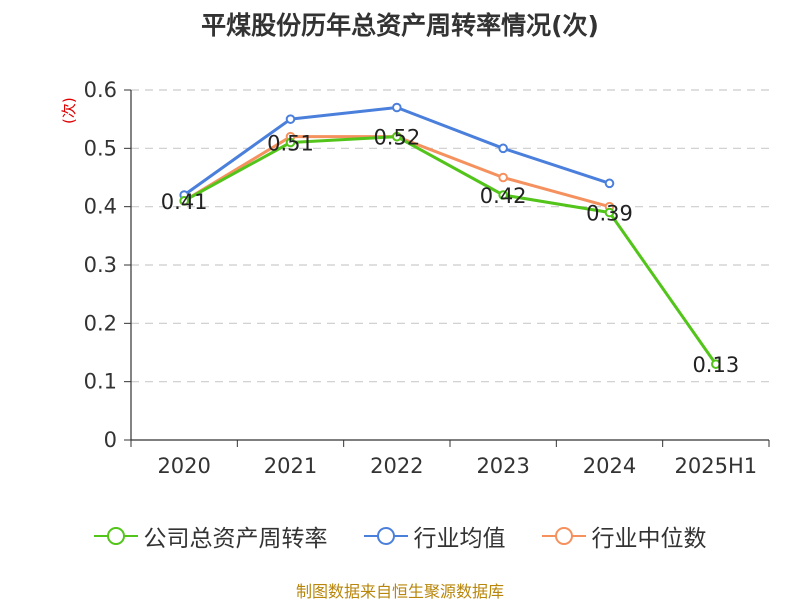  What do you see at coordinates (459, 539) in the screenshot?
I see `legend-label-industry-mean: 行业均值` at bounding box center [459, 539].